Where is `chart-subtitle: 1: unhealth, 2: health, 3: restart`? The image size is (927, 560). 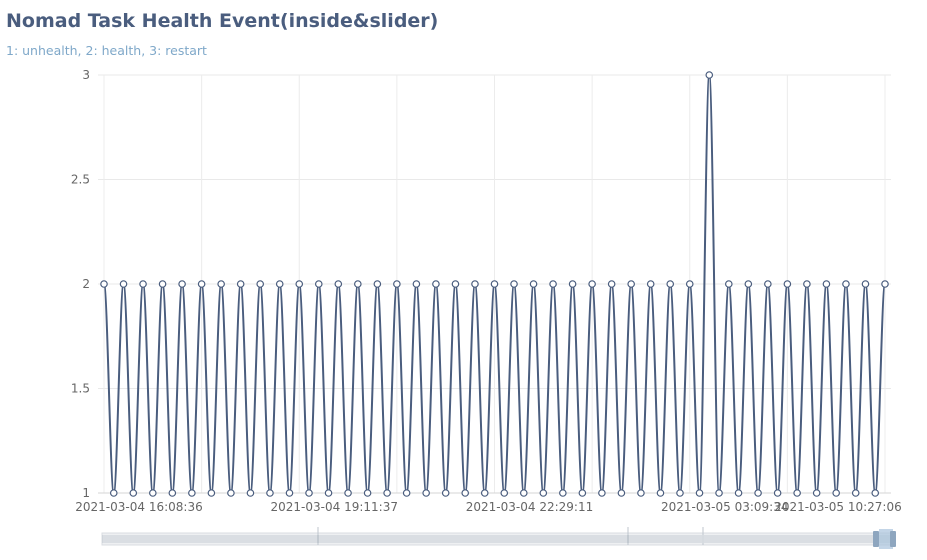 chart-subtitle: 1: unhealth, 2: health, 3: restart is located at coordinates (106, 50).